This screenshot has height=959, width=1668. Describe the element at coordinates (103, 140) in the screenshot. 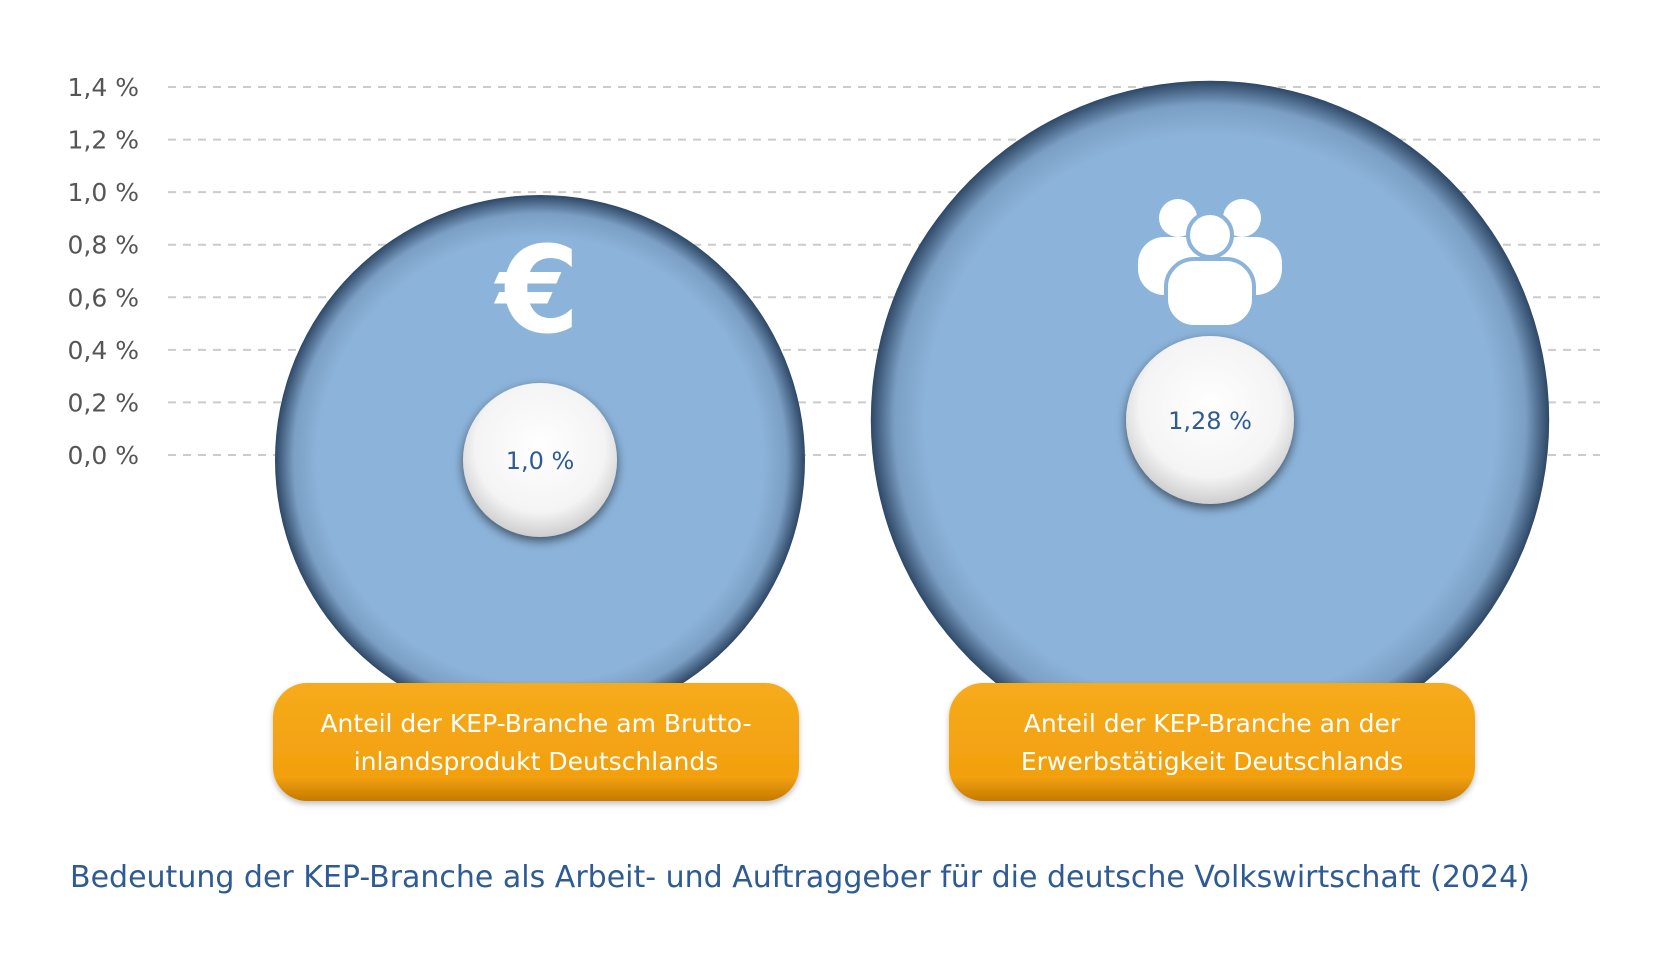

I see `y-tick-label: 1,2 %` at that location.